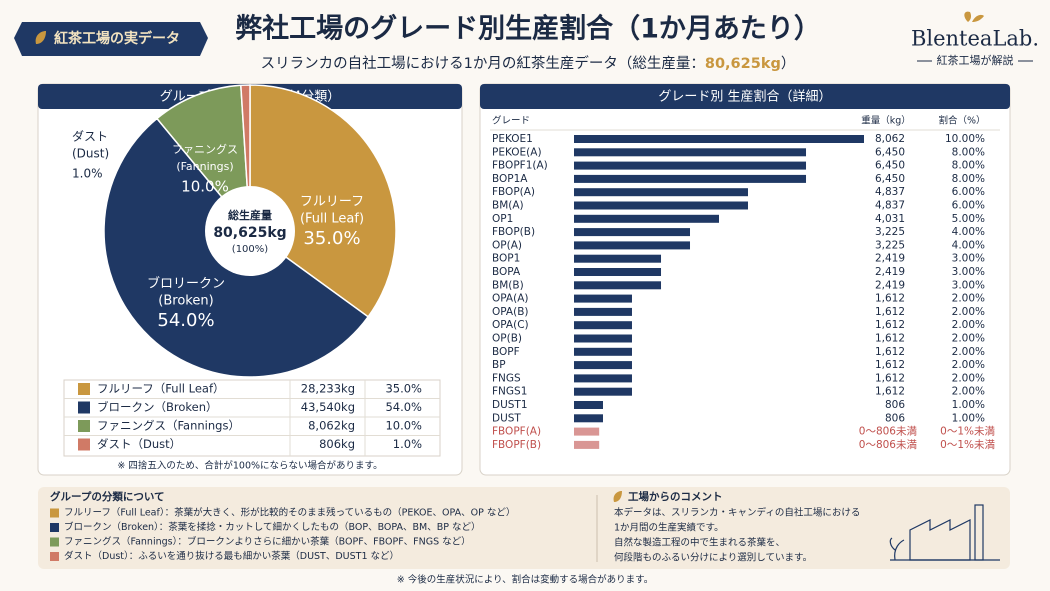 This screenshot has height=591, width=1050. Describe the element at coordinates (507, 245) in the screenshot. I see `grade-label: OP(A)` at that location.